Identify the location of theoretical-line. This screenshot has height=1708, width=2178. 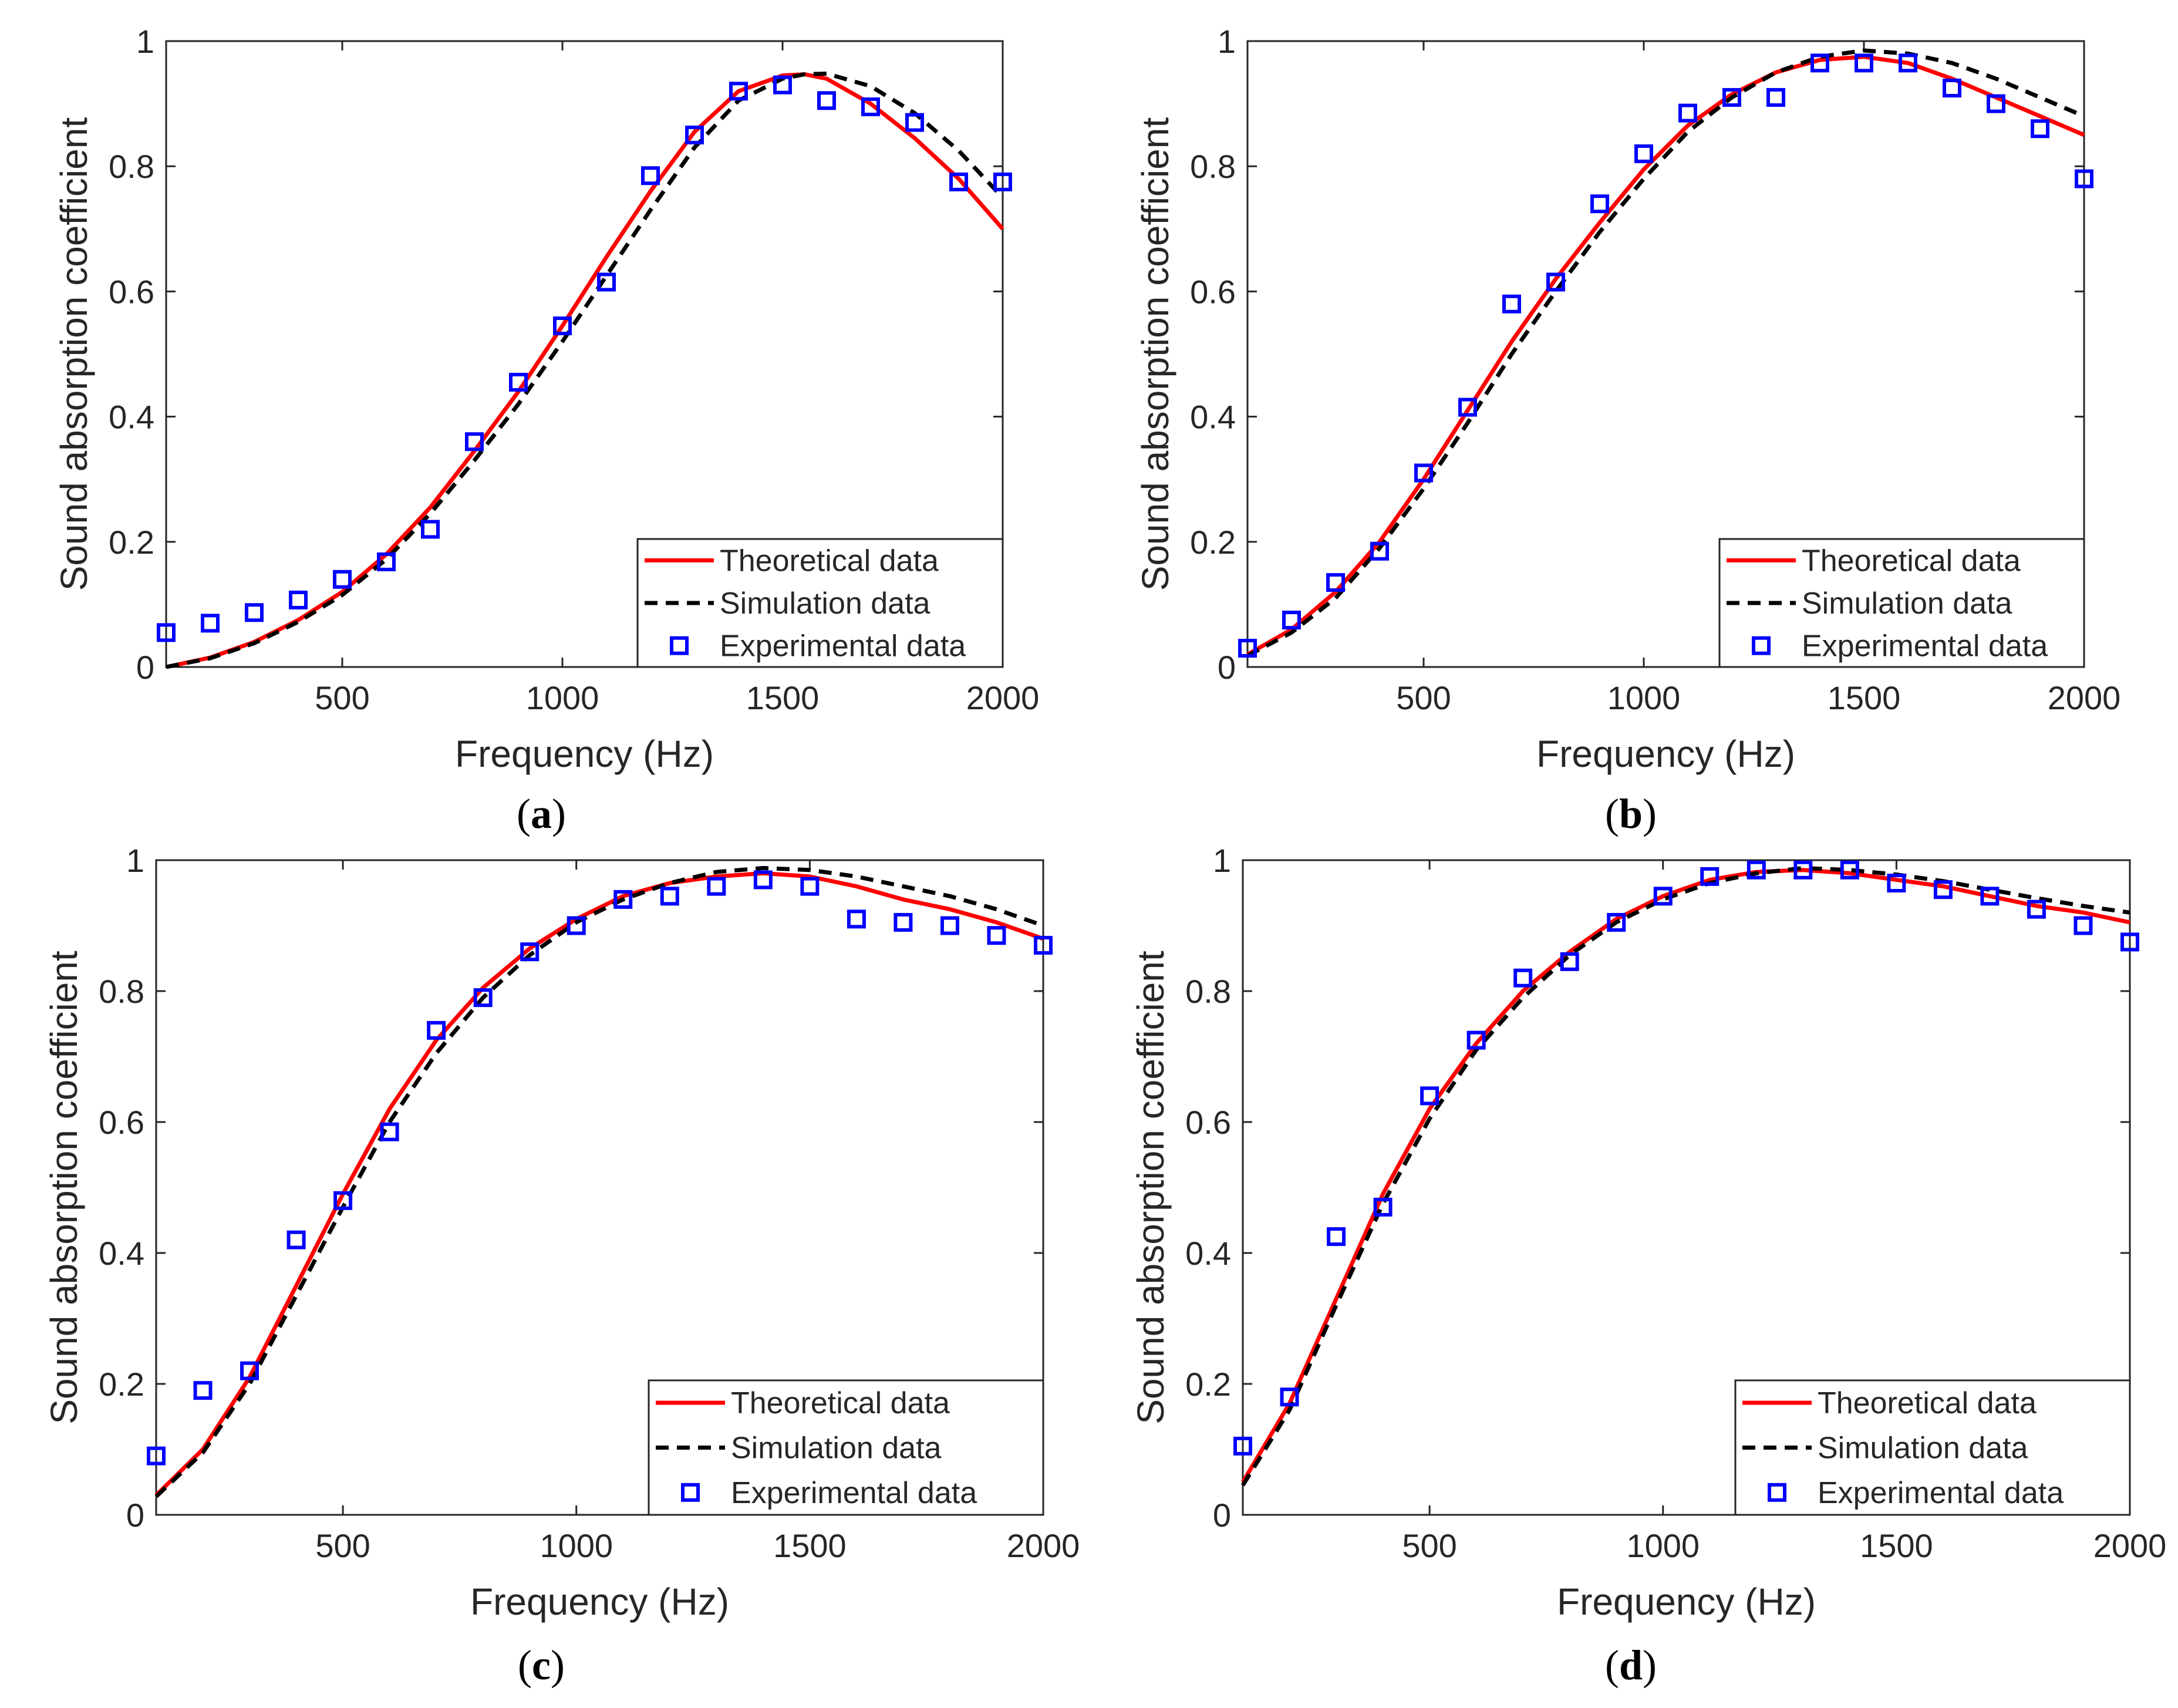
(1665, 356).